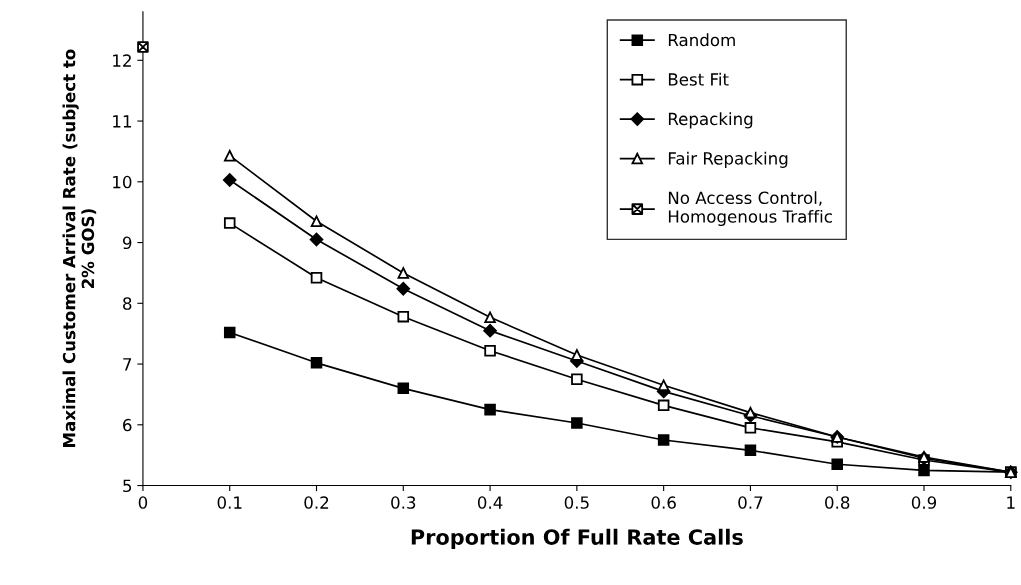 The image size is (1021, 585). I want to click on legend-label: Best Fit, so click(698, 79).